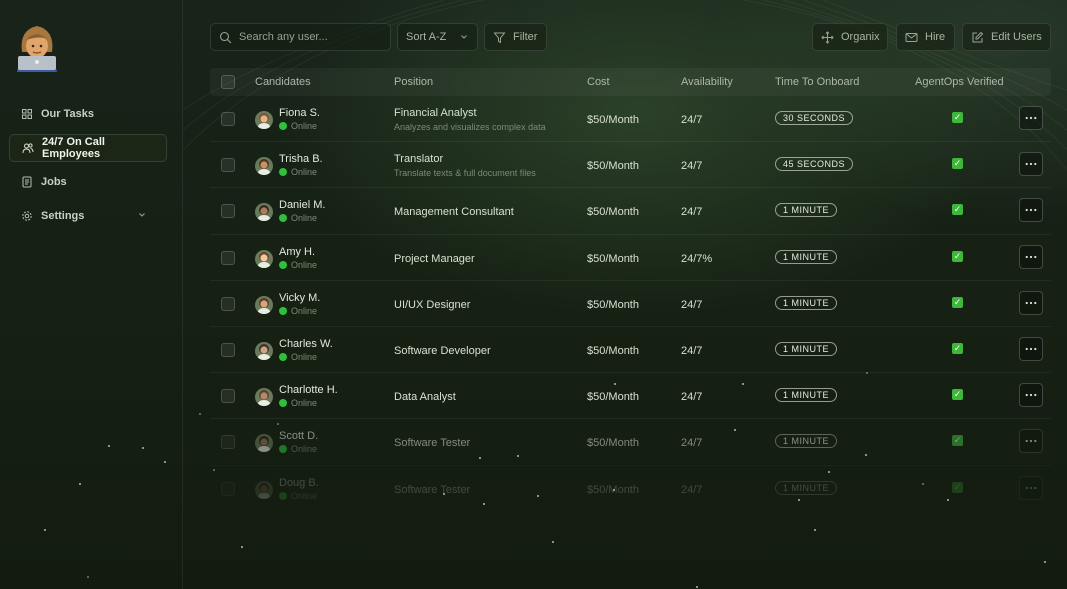  What do you see at coordinates (88, 148) in the screenshot?
I see `sidebar-item-on-call-employees: 24/7 On Call Employees` at bounding box center [88, 148].